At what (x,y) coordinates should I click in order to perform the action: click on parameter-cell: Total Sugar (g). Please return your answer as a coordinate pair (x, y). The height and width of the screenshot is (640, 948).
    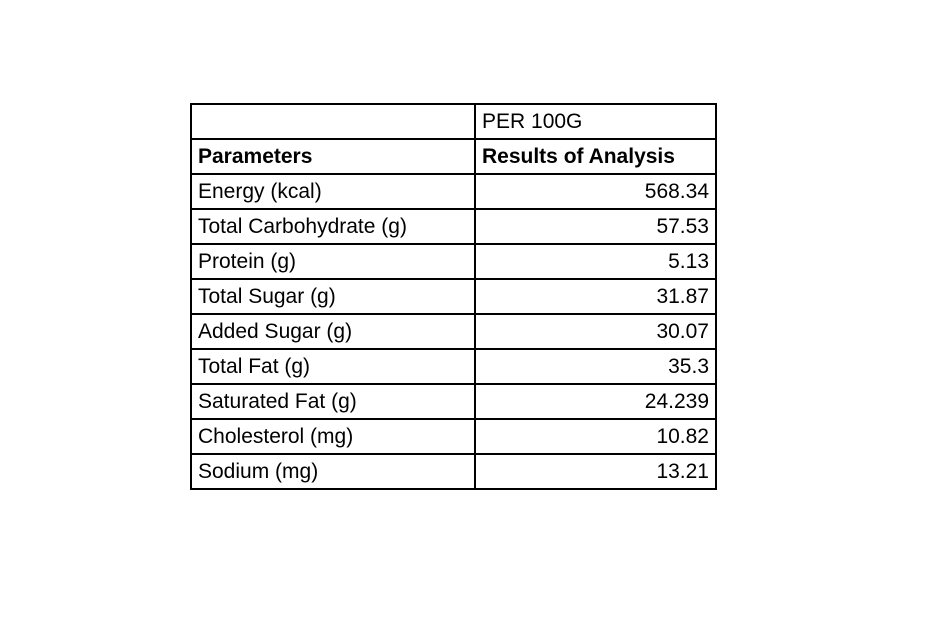
    Looking at the image, I should click on (333, 296).